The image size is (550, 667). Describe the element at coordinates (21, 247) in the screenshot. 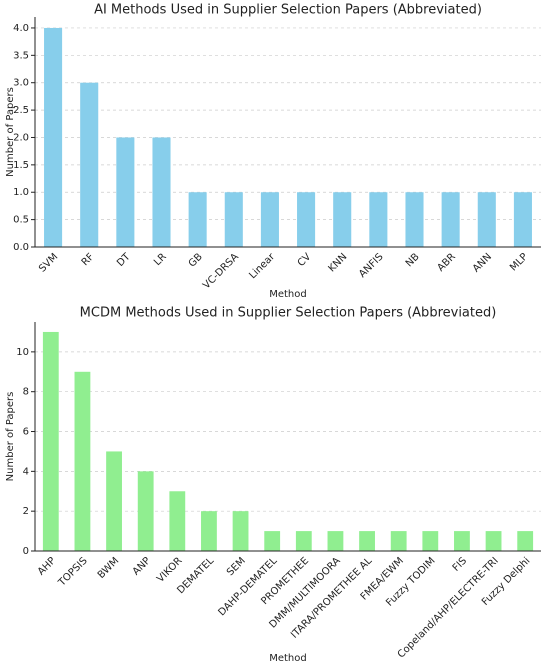

I see `y-tick-label: 0.0` at that location.